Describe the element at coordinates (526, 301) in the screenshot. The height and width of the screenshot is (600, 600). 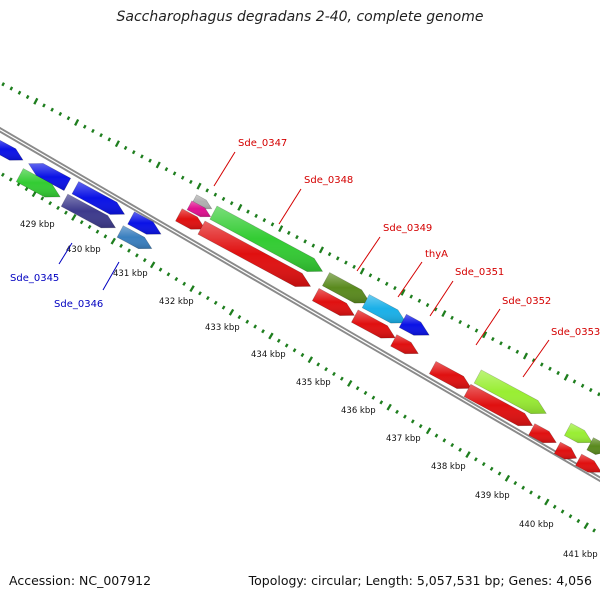
I see `gene-label: Sde_0352` at that location.